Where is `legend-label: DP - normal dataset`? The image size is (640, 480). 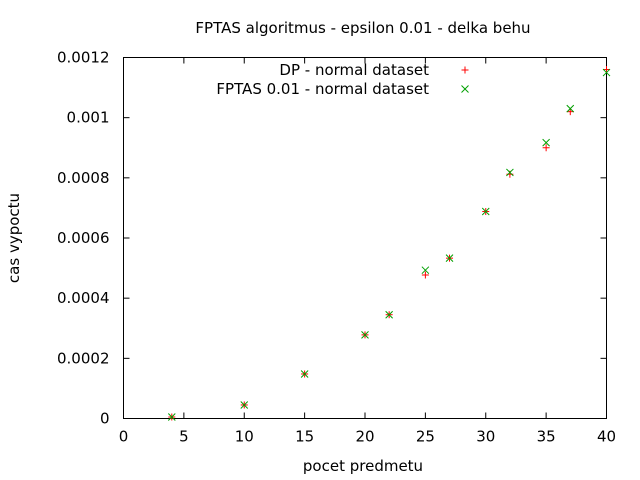
legend-label: DP - normal dataset is located at coordinates (354, 70).